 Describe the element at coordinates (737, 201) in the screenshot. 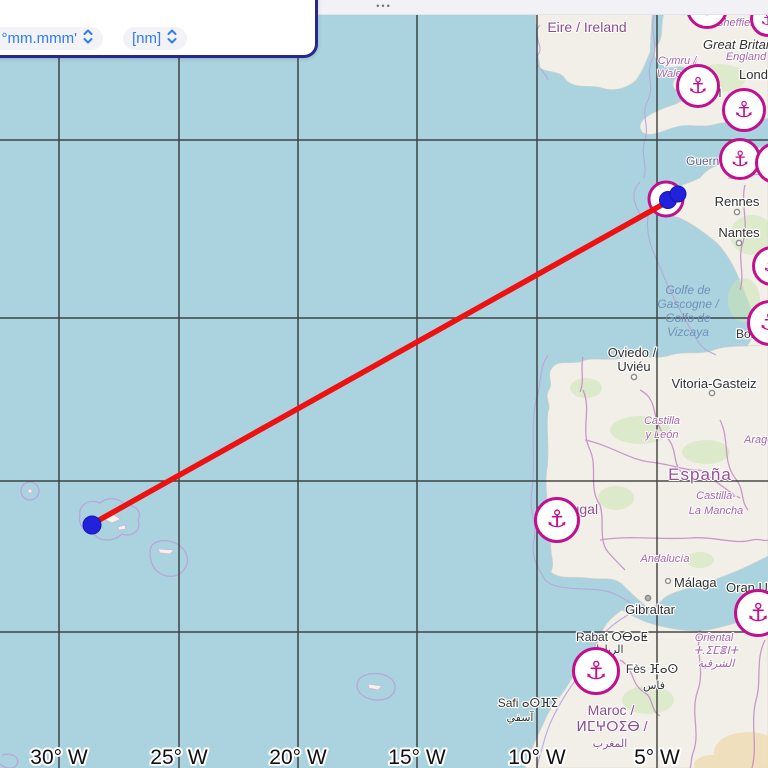

I see `label-rennes: Rennes` at that location.